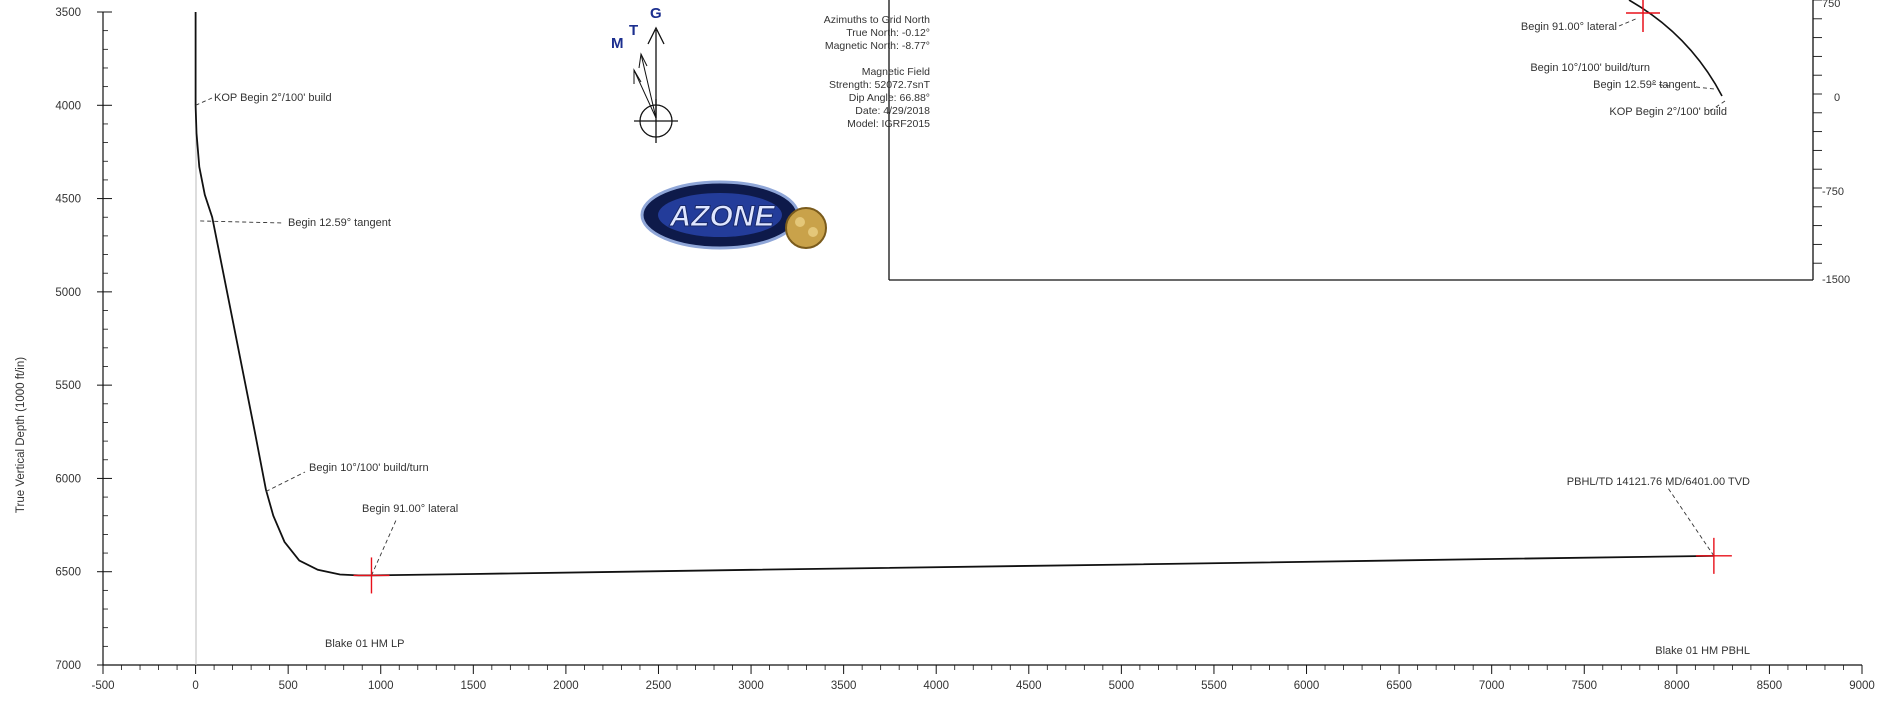 The width and height of the screenshot is (1889, 708). What do you see at coordinates (1862, 686) in the screenshot?
I see `x-tick-label: 9000` at bounding box center [1862, 686].